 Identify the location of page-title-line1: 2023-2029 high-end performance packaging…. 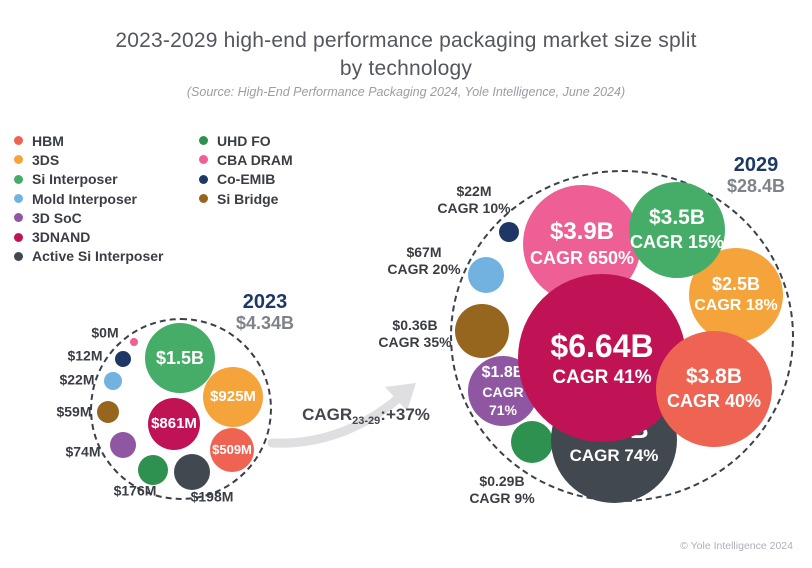
(406, 40).